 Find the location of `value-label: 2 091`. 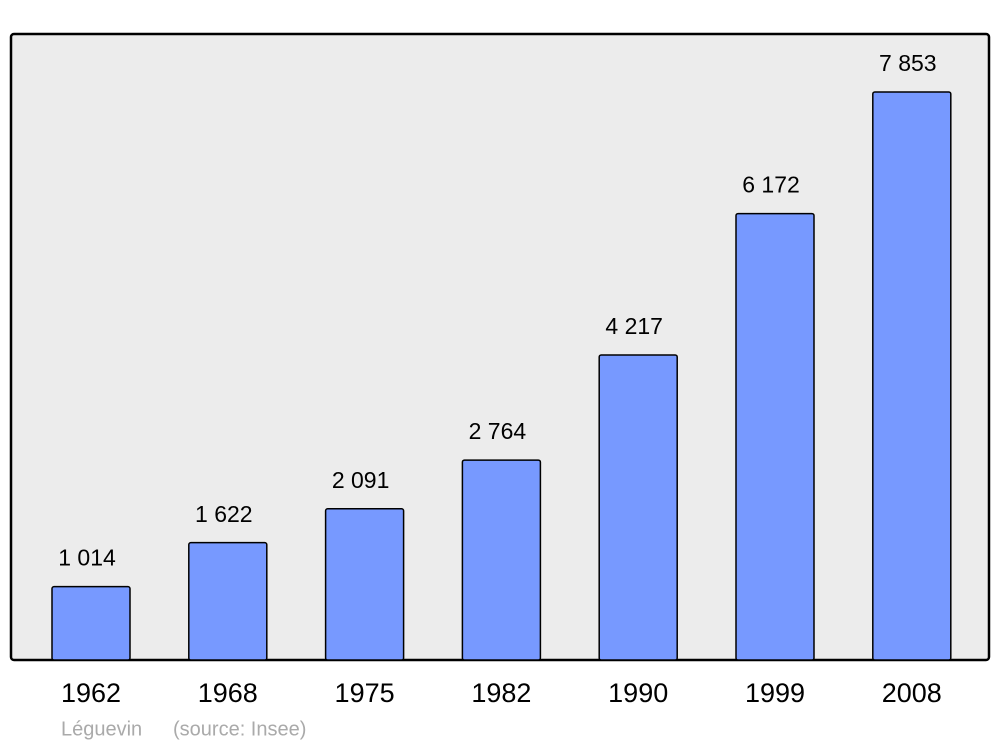

value-label: 2 091 is located at coordinates (361, 480).